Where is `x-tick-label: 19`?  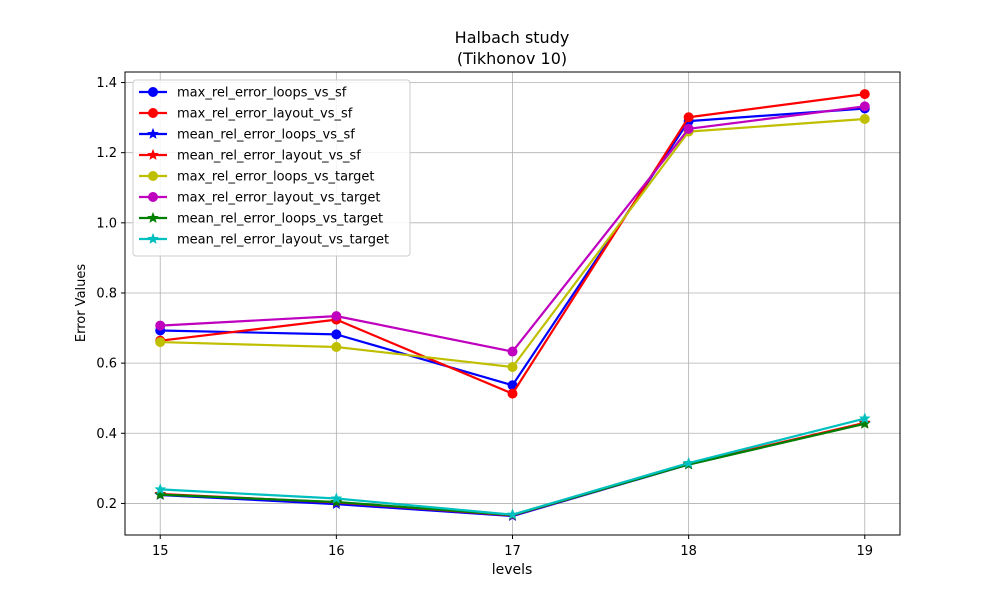 x-tick-label: 19 is located at coordinates (864, 551).